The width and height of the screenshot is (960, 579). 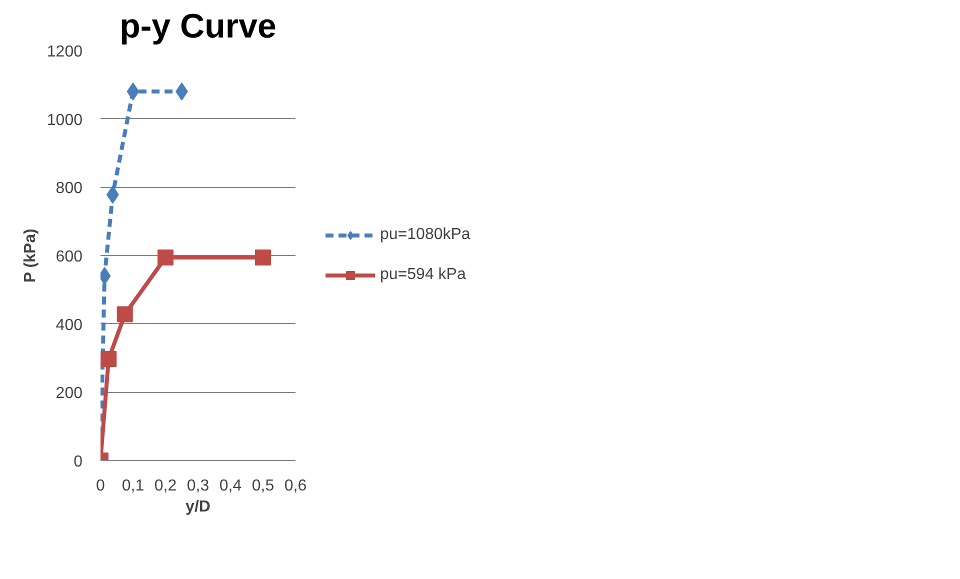 What do you see at coordinates (69, 393) in the screenshot?
I see `y-tick-label: 200` at bounding box center [69, 393].